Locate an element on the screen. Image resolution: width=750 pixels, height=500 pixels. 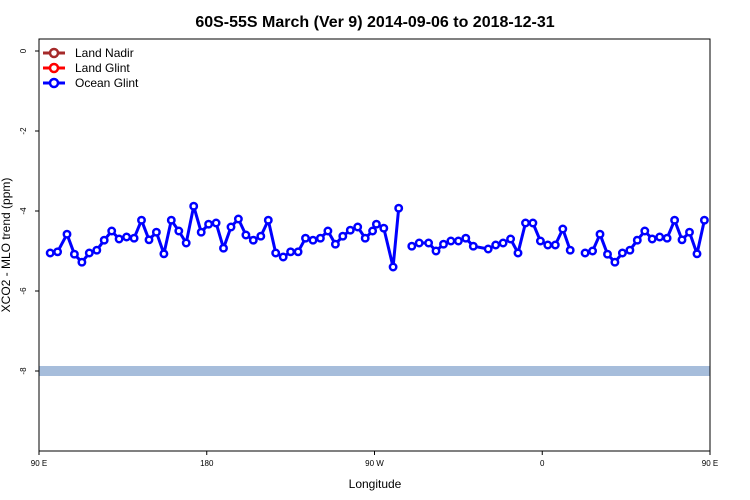
y-tick-label: -4 is located at coordinates (23, 211).